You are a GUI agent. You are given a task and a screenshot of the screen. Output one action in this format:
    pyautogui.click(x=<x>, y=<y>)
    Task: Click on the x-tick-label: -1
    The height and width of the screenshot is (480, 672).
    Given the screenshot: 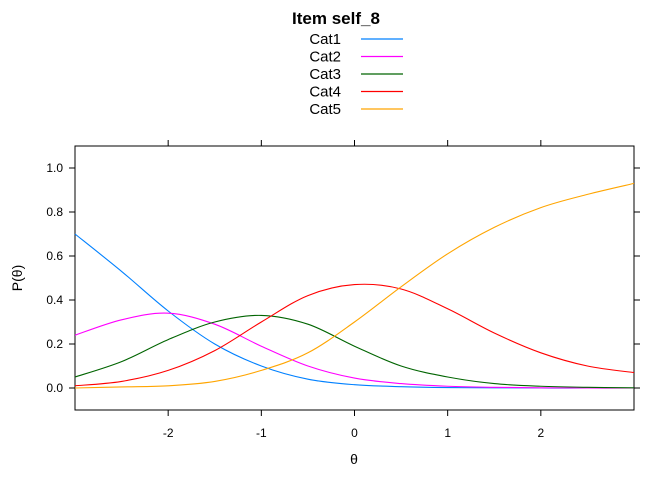 What is the action you would take?
    pyautogui.click(x=261, y=433)
    